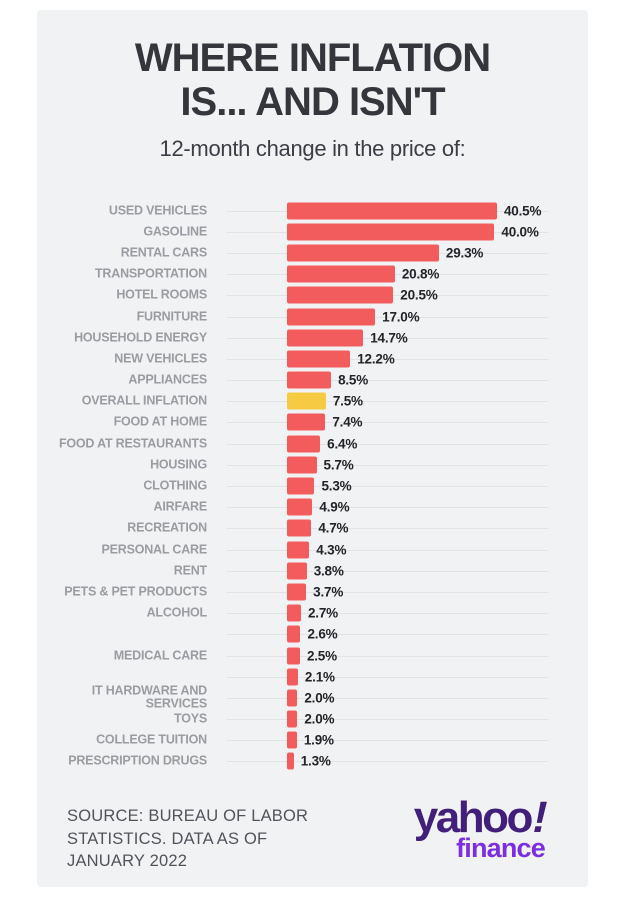 This screenshot has height=900, width=624. What do you see at coordinates (160, 654) in the screenshot?
I see `category-label: MEDICAL CARE` at bounding box center [160, 654].